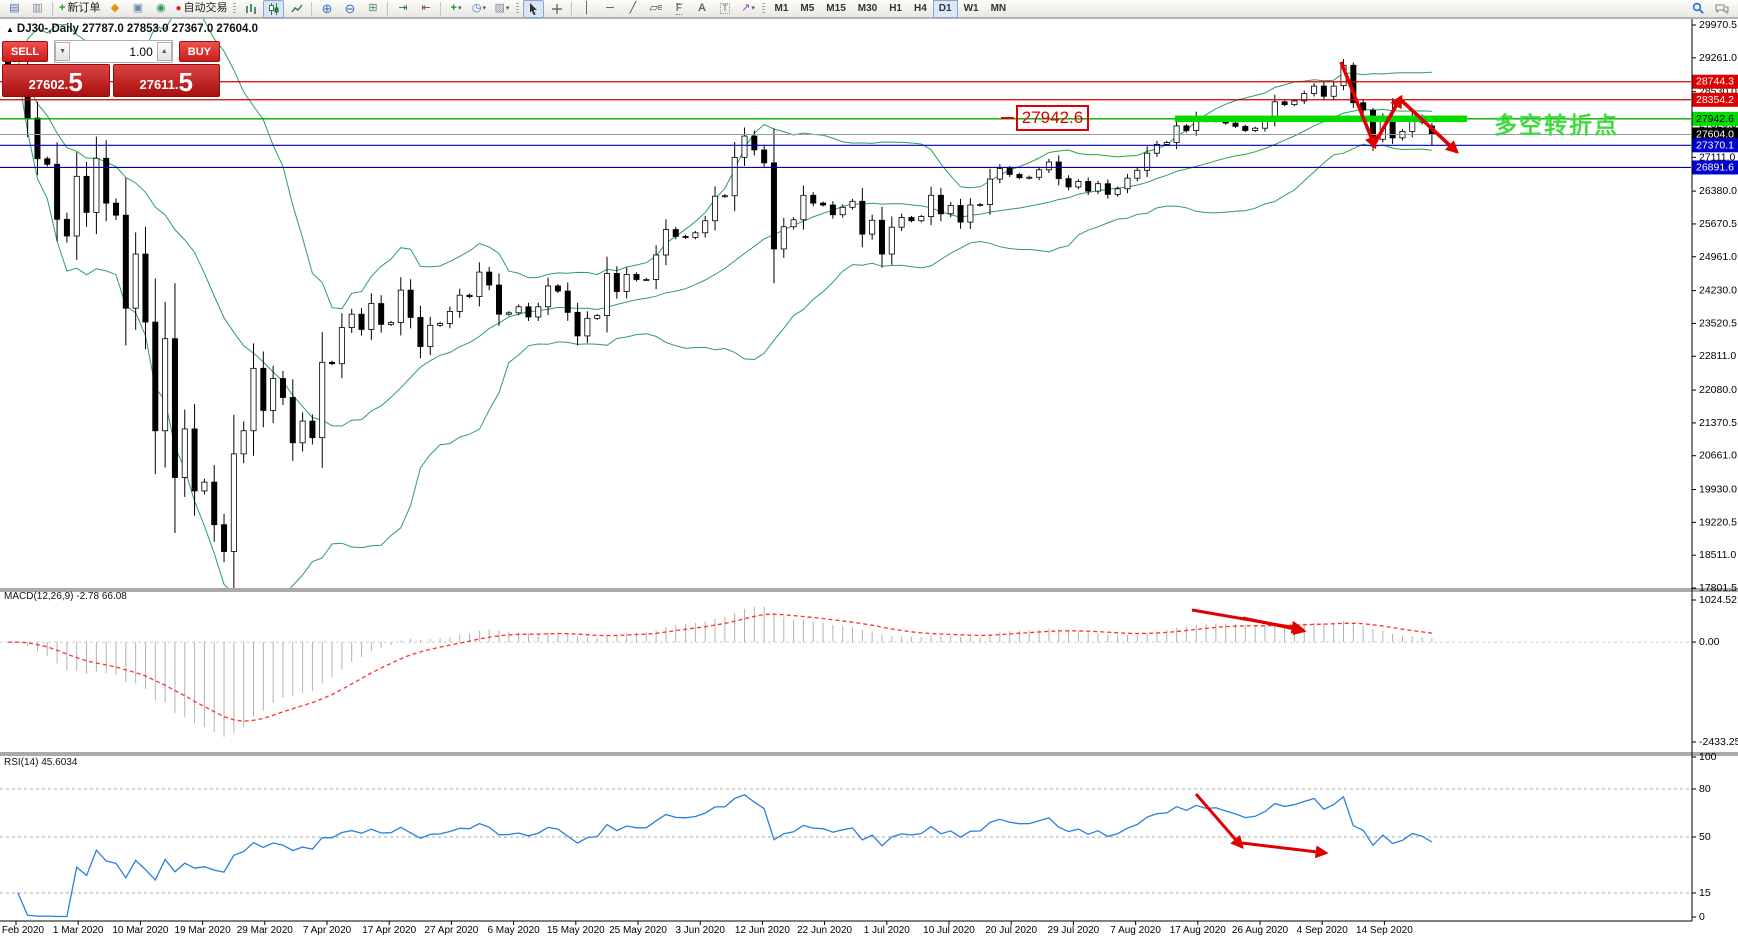 The height and width of the screenshot is (944, 1738). What do you see at coordinates (137, 9) in the screenshot?
I see `strategy-tester-button: ▣` at bounding box center [137, 9].